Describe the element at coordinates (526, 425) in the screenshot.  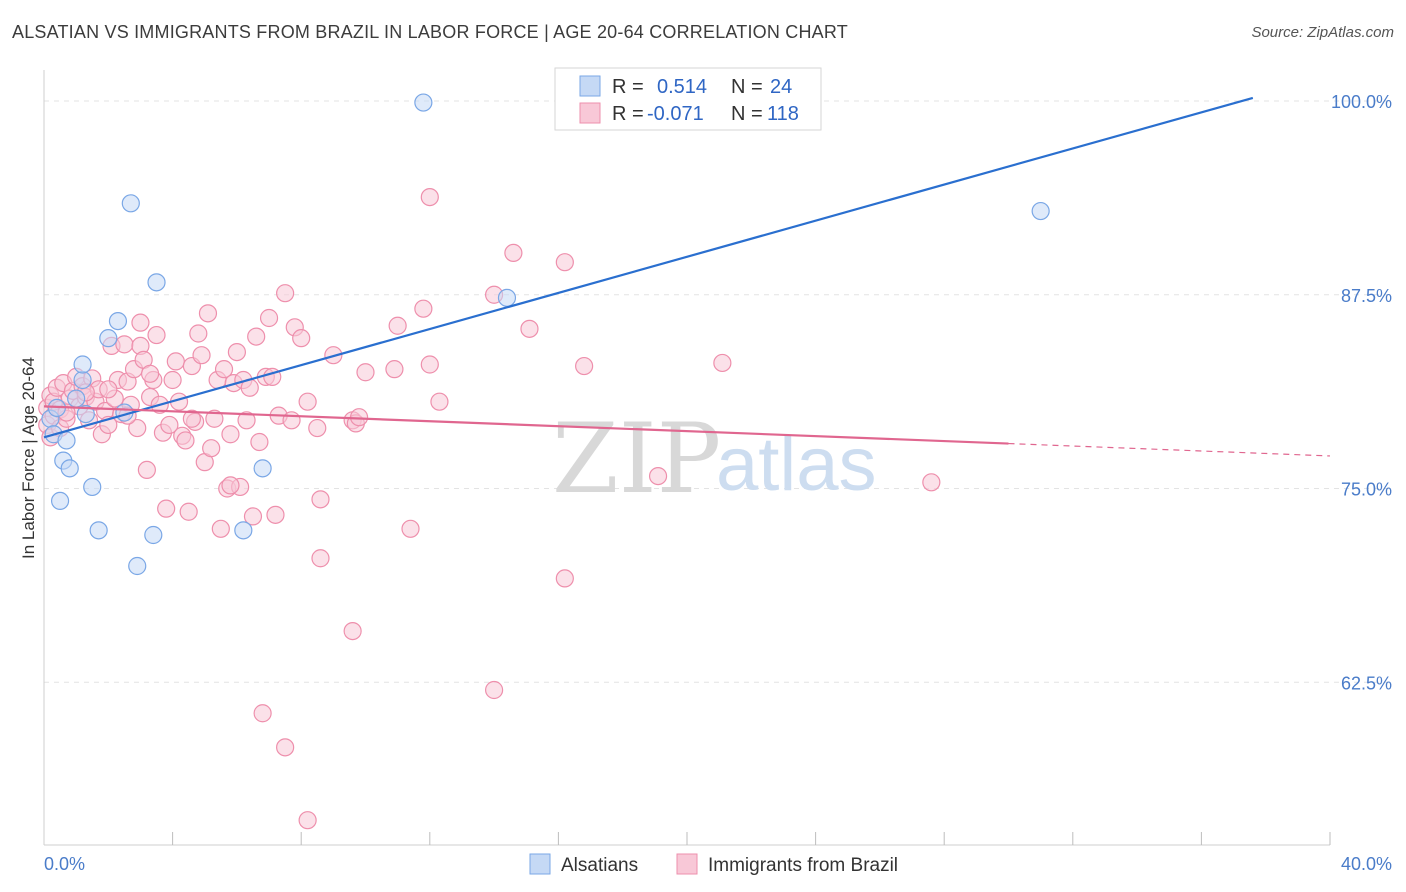
I see `brazil-trend-line` at that location.